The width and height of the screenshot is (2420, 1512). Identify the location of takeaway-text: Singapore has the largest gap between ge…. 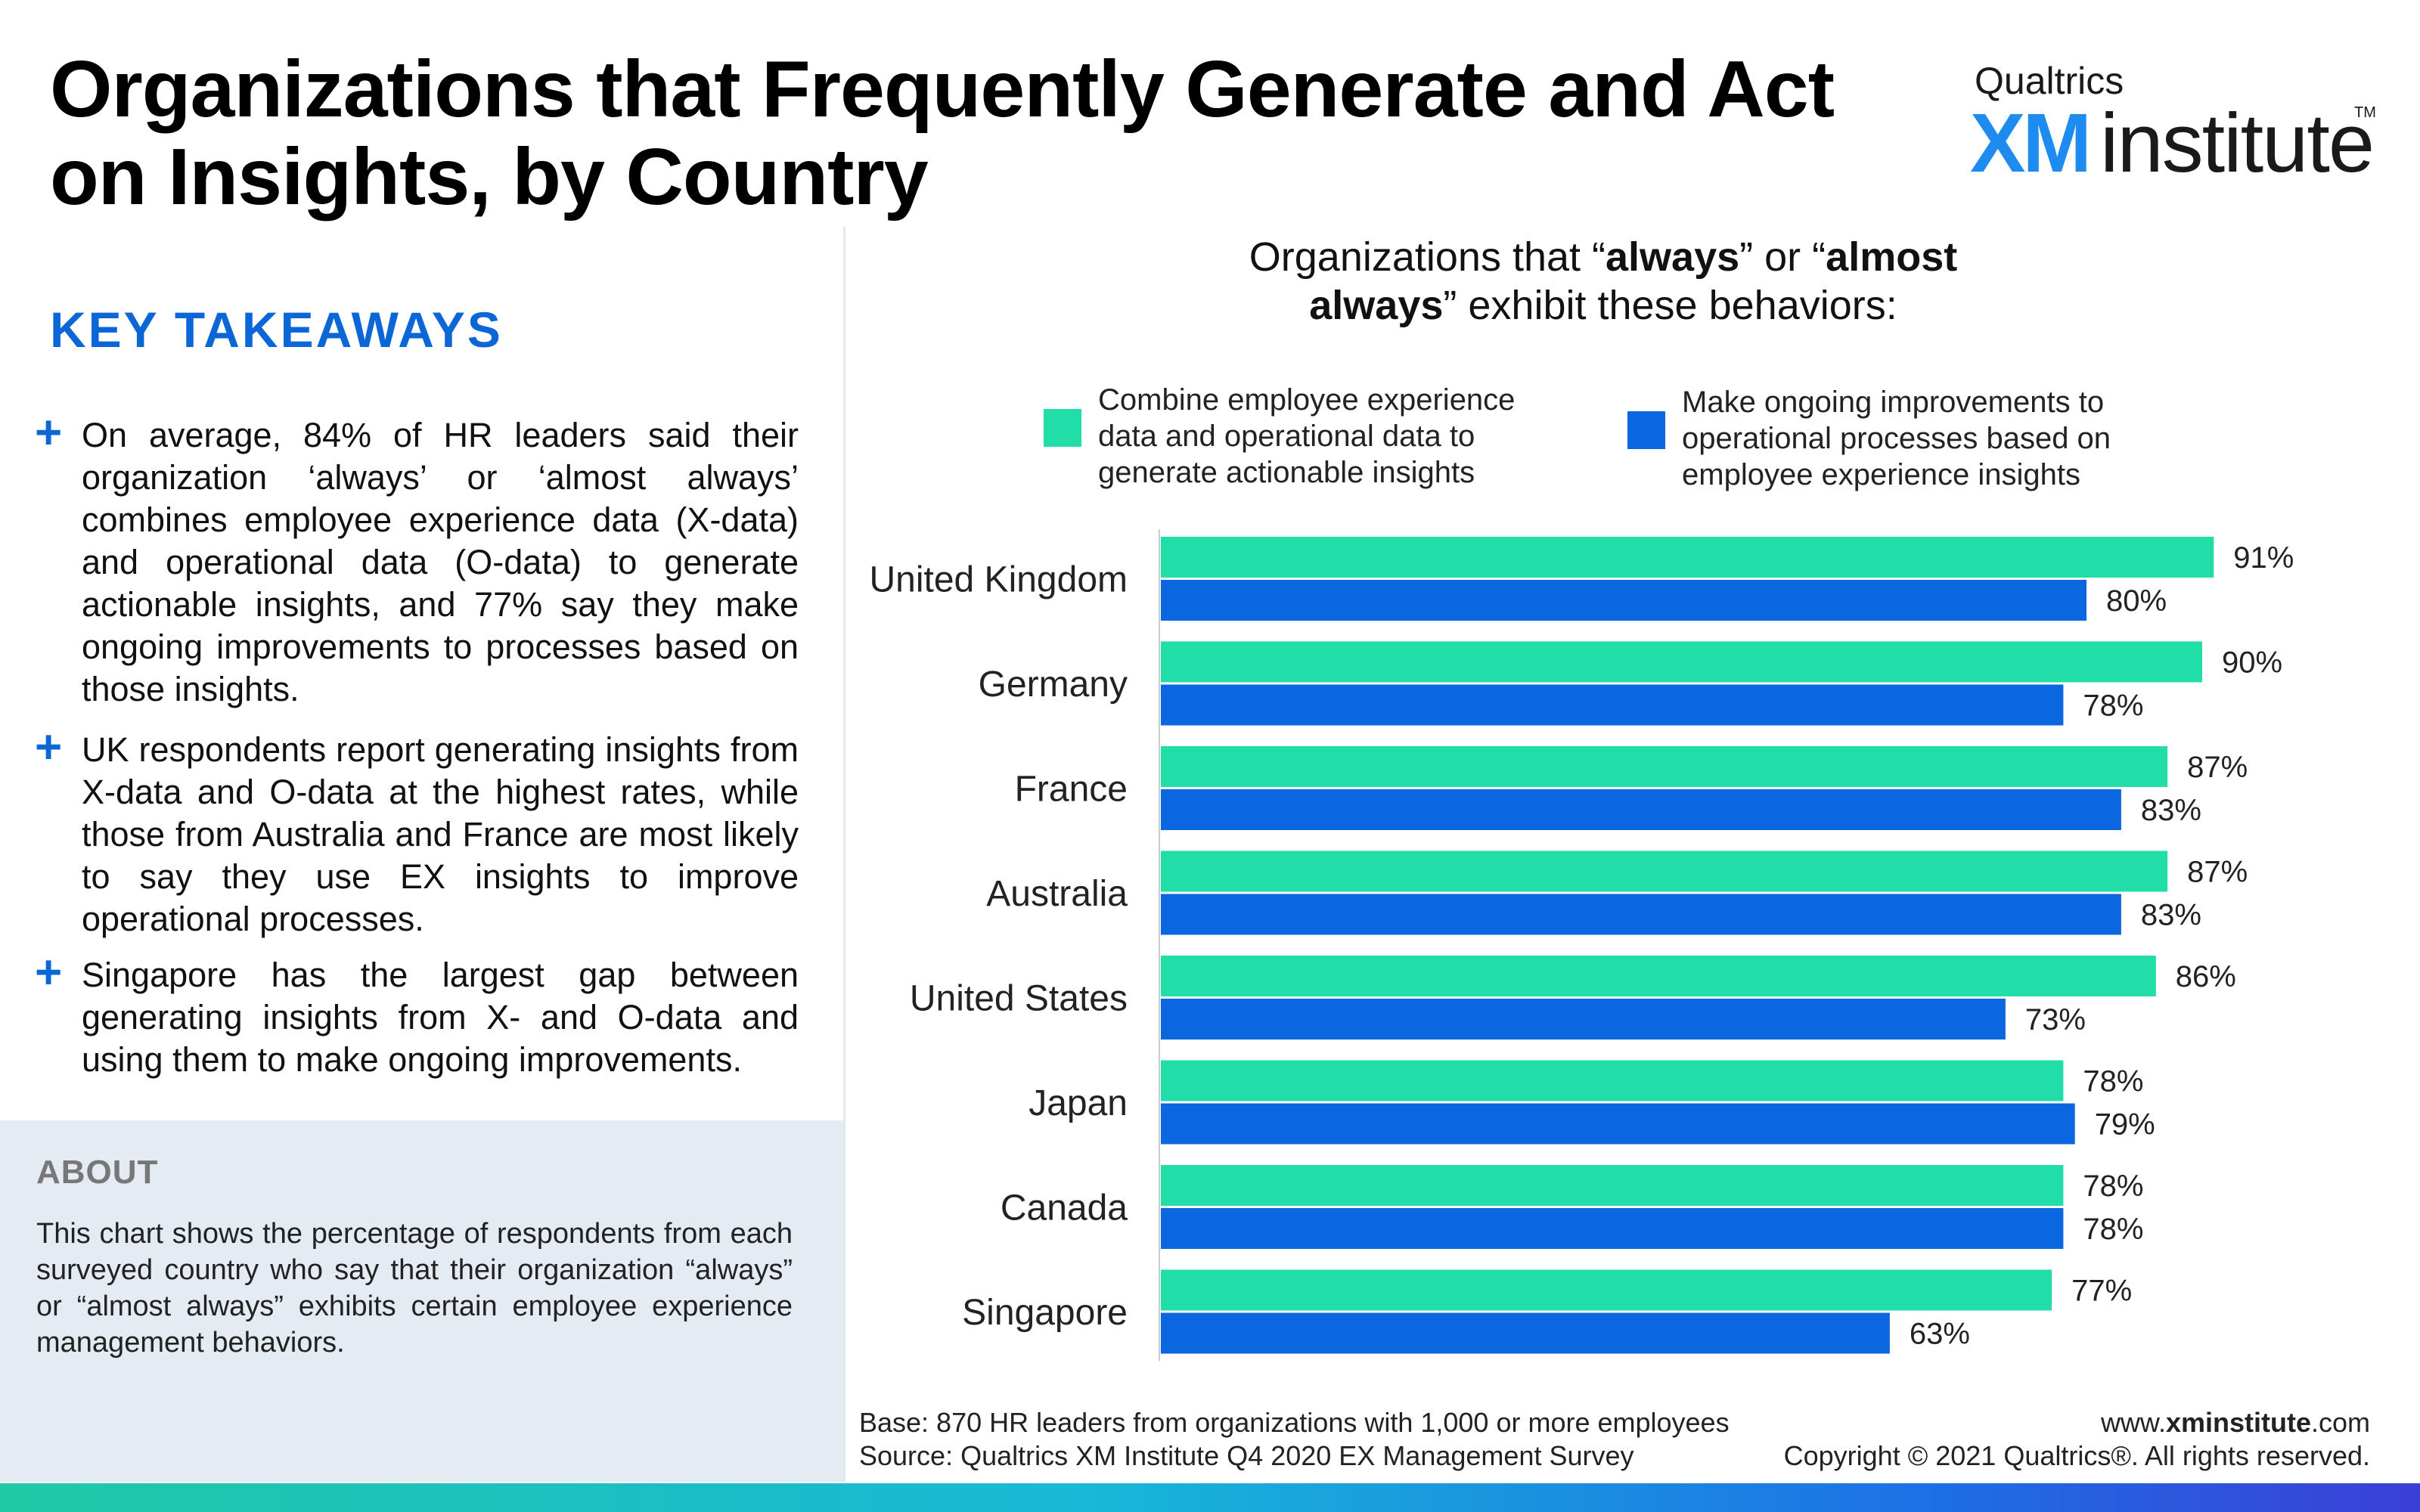
(441, 1018).